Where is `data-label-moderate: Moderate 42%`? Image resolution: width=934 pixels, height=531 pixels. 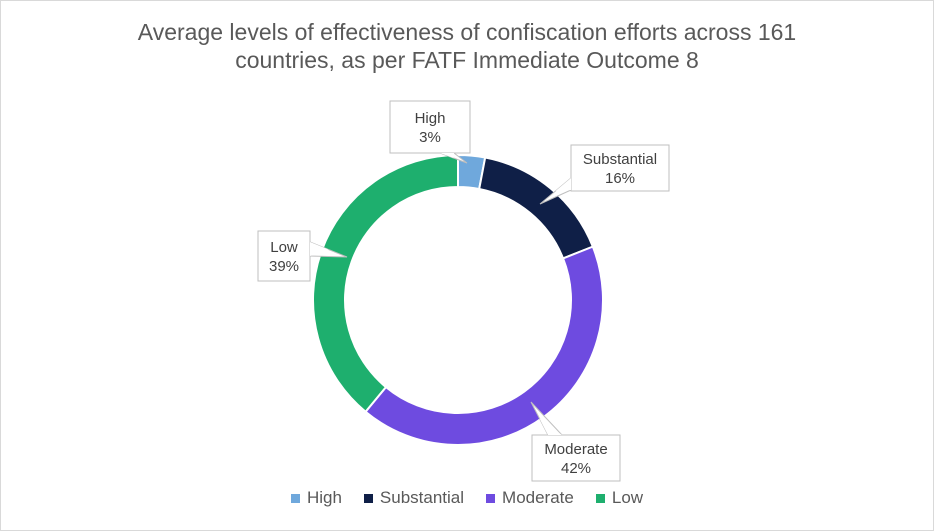
data-label-moderate: Moderate 42% is located at coordinates (575, 441).